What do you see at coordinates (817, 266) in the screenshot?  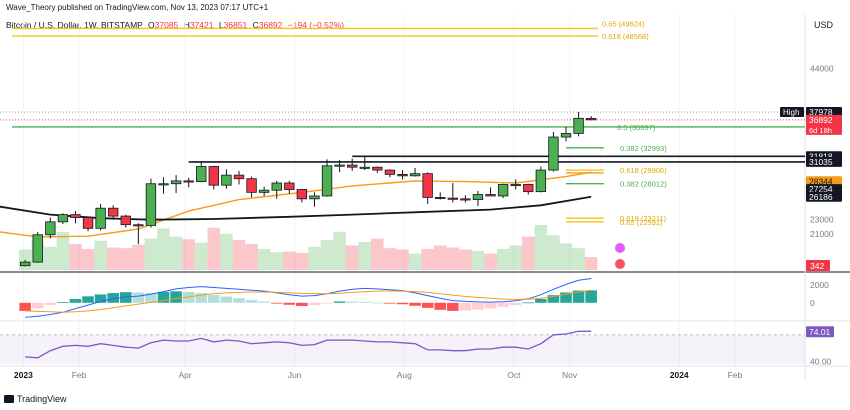 I see `volume-tag-value: 342` at bounding box center [817, 266].